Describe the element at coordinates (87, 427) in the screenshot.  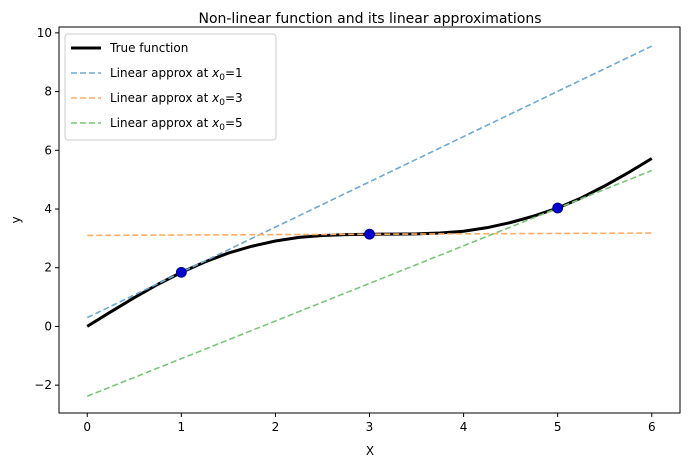
I see `x-tick-label: 0` at that location.